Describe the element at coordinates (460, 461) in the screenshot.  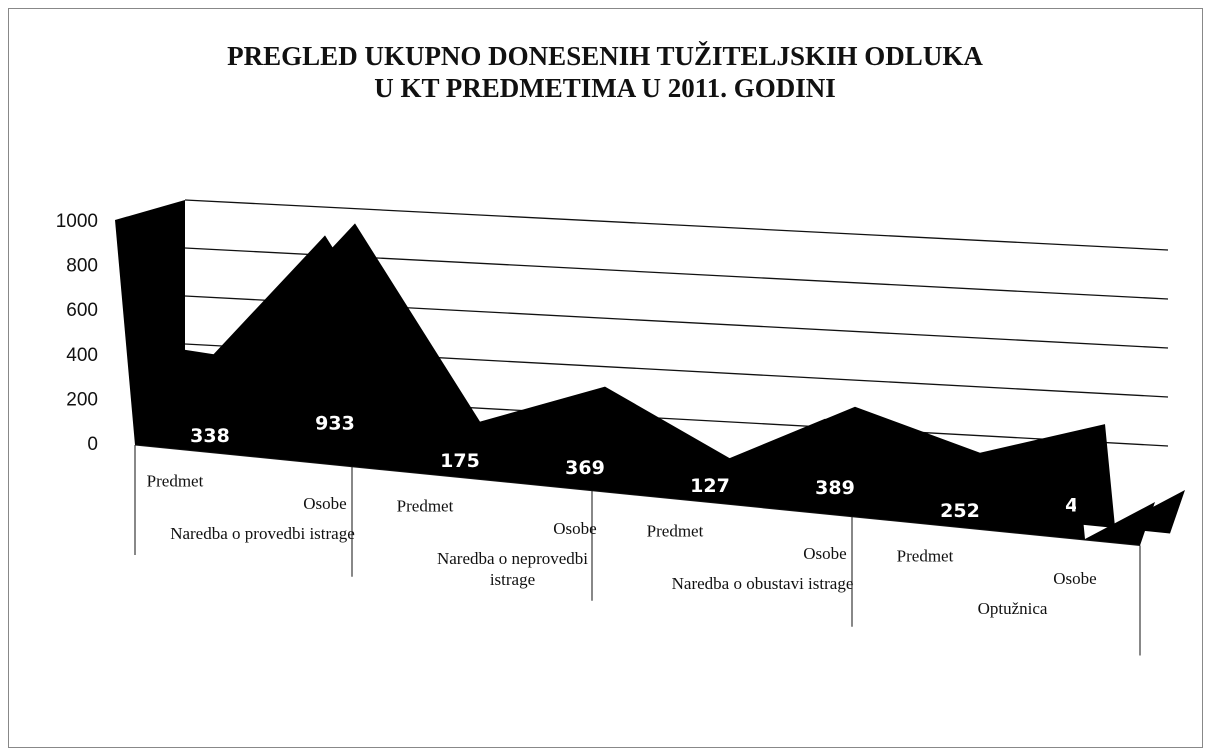
I see `data-label: 175` at that location.